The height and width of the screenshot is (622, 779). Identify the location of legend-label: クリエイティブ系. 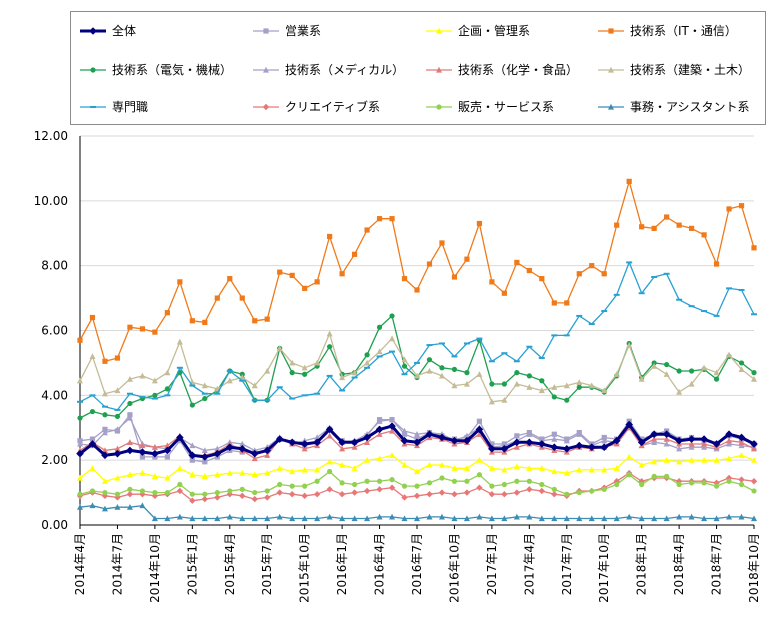
(332, 106).